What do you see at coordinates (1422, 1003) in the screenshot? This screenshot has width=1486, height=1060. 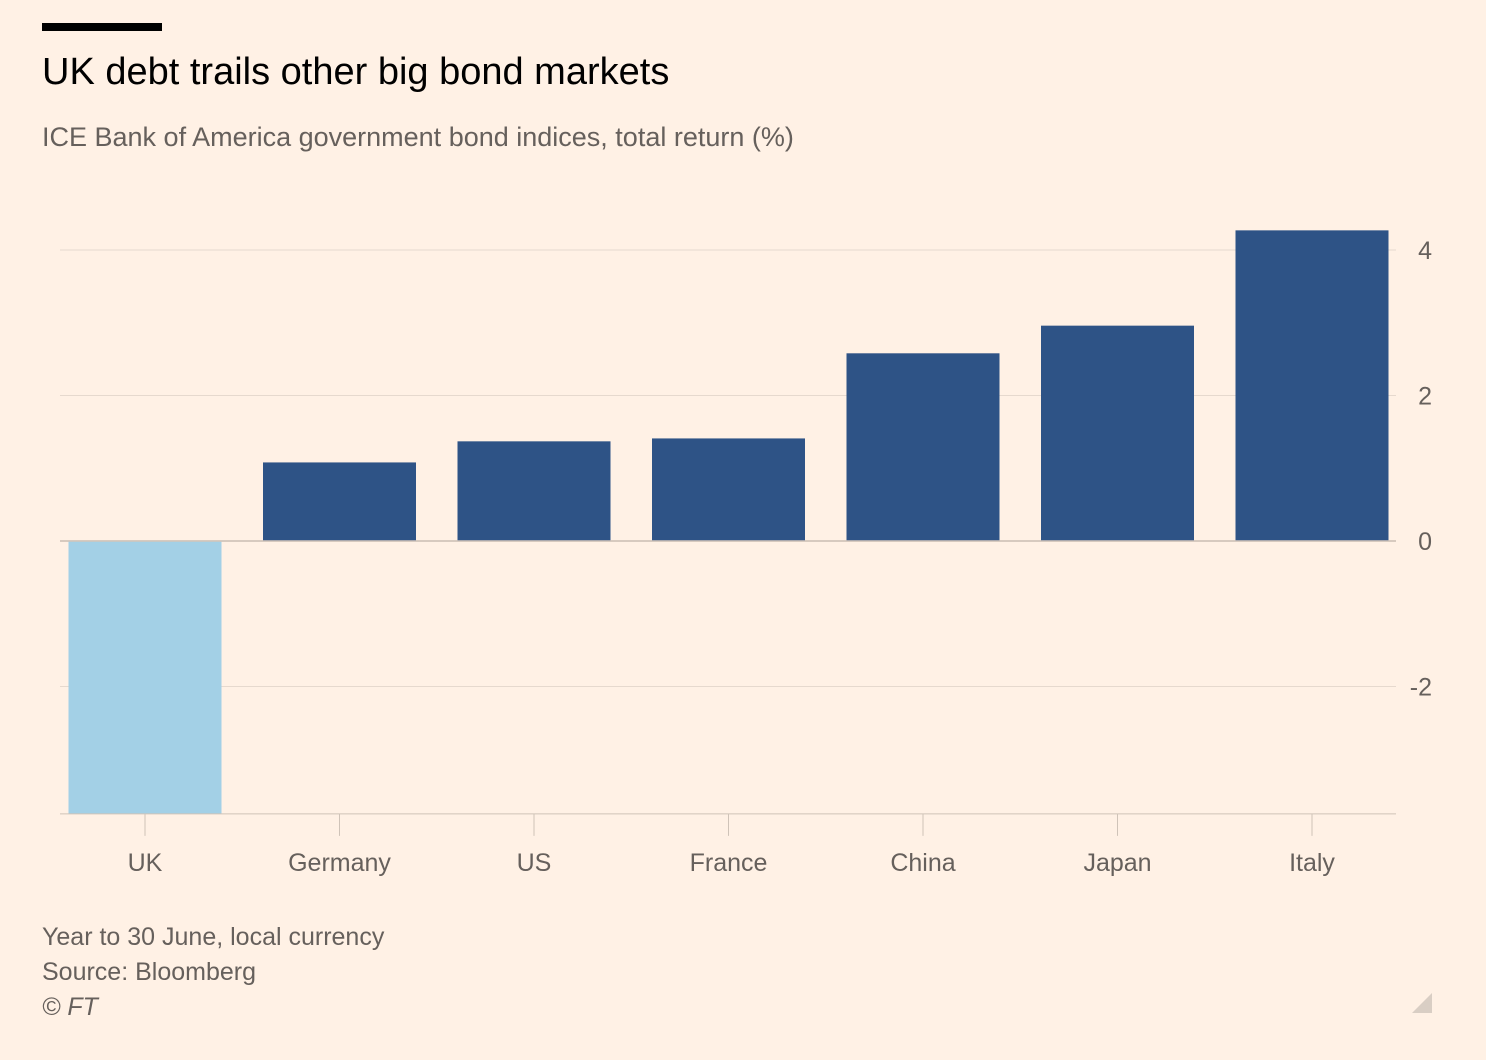 I see `resize-handle-icon` at bounding box center [1422, 1003].